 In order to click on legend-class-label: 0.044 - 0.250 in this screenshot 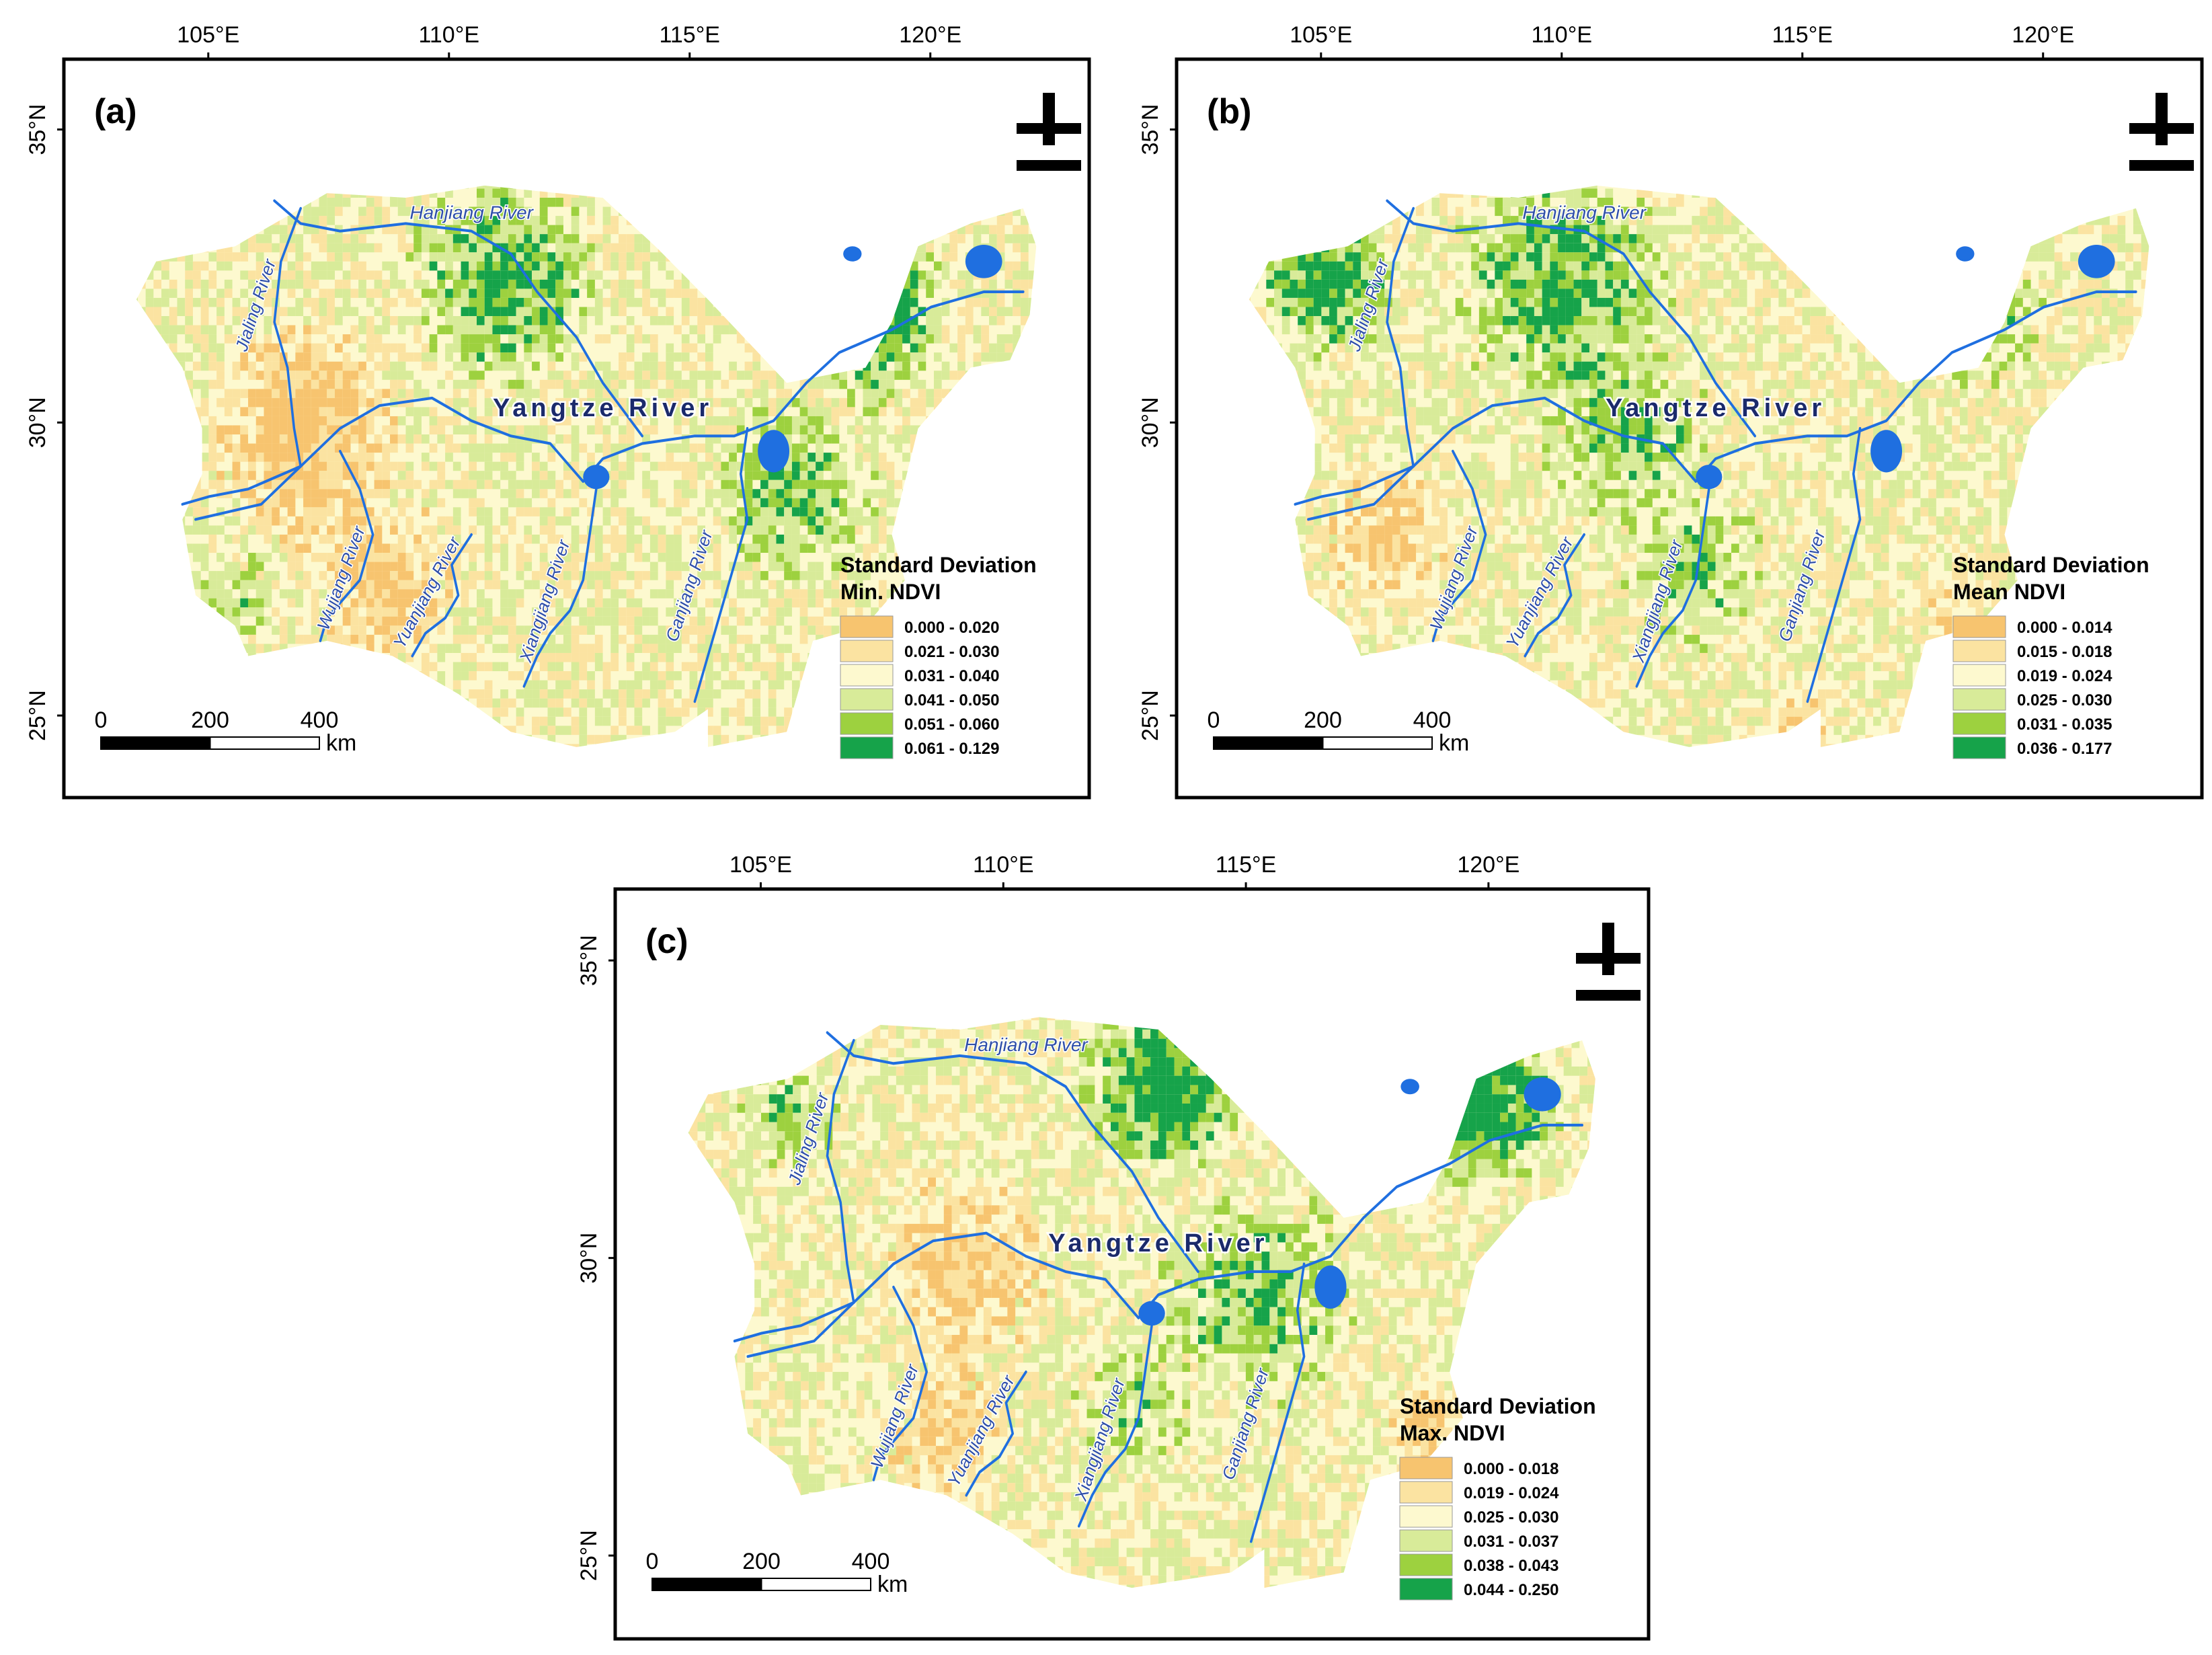, I will do `click(1511, 1590)`.